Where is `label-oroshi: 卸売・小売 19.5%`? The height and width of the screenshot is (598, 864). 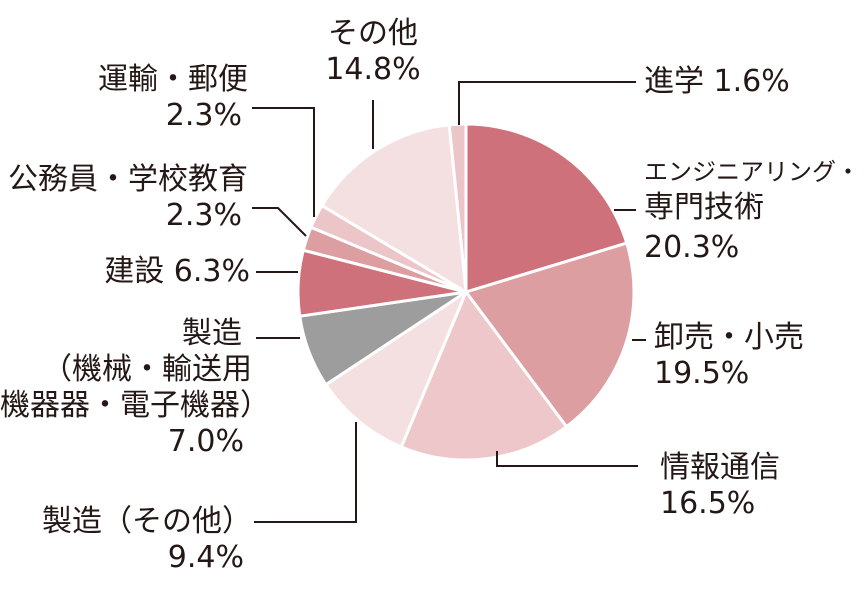
label-oroshi: 卸売・小売 19.5% is located at coordinates (729, 356).